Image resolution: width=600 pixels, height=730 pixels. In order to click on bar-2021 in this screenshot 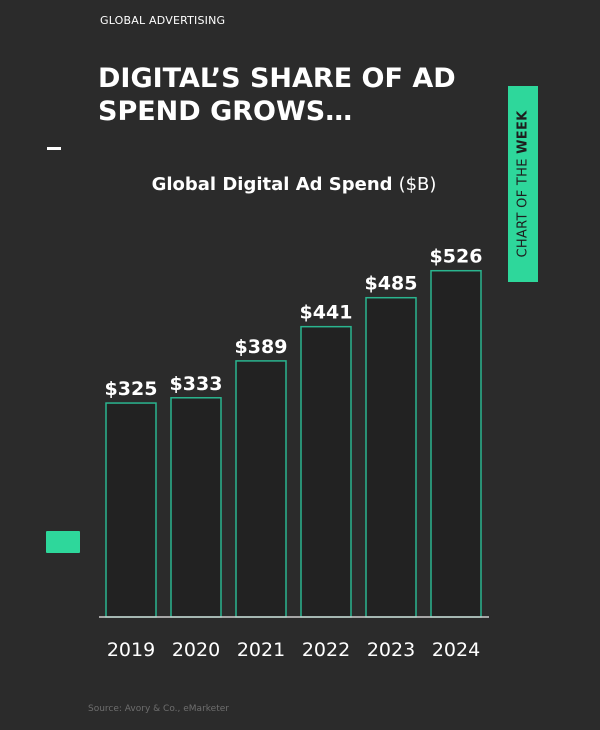, I will do `click(261, 489)`.